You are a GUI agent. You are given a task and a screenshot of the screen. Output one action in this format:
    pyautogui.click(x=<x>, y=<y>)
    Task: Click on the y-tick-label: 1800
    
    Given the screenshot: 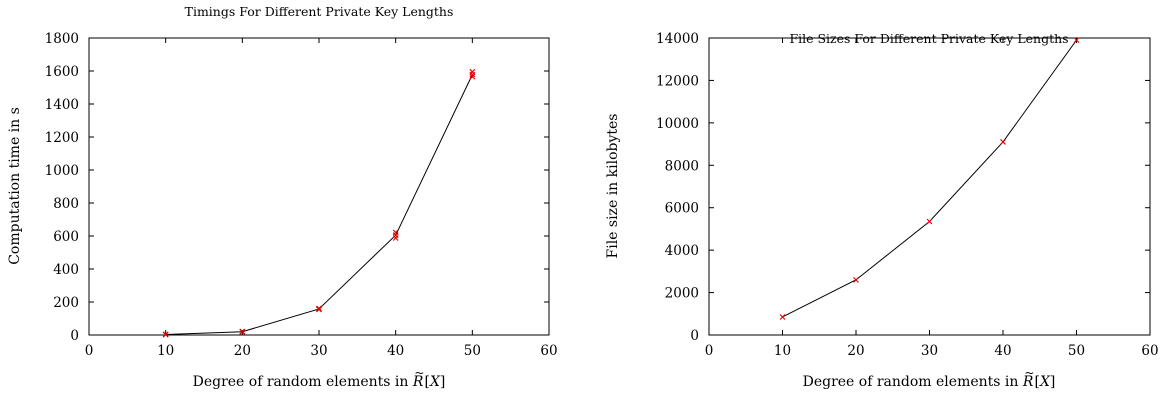 What is the action you would take?
    pyautogui.click(x=62, y=39)
    